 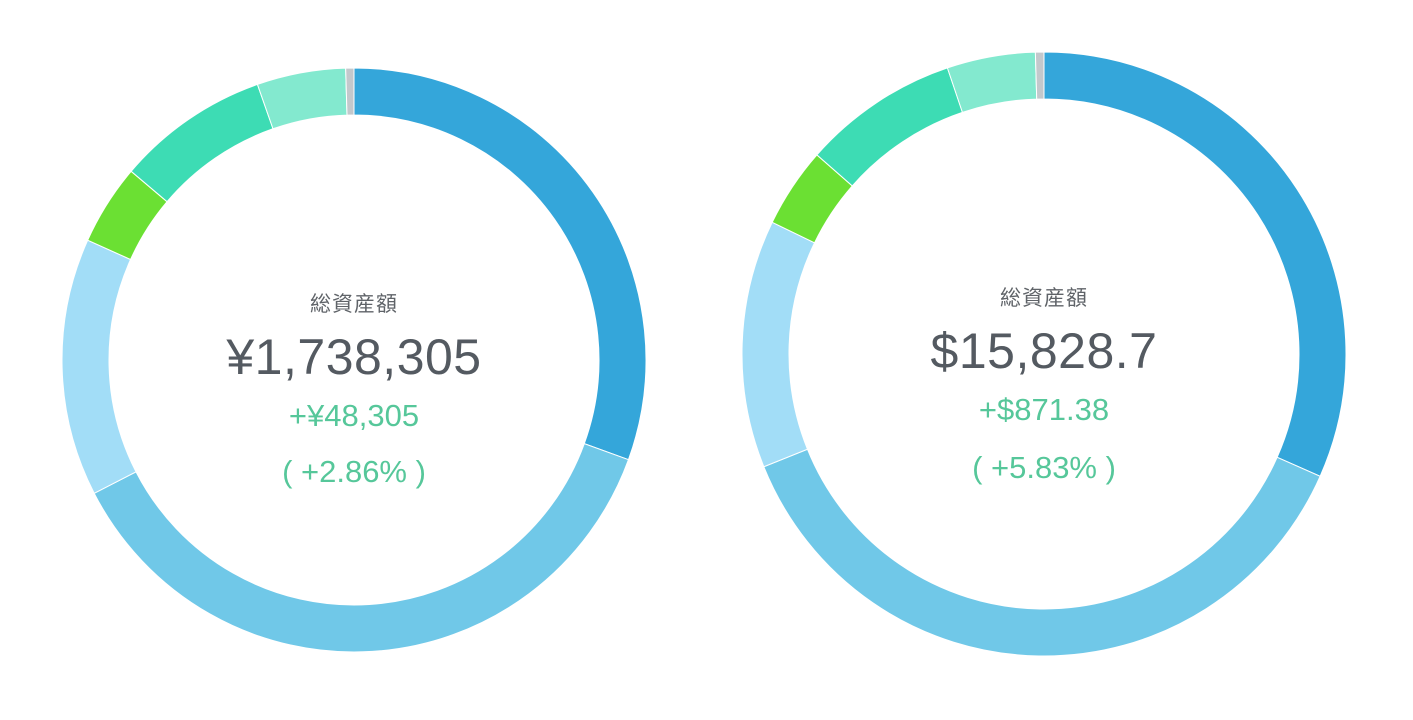 I want to click on change-percent: ( +2.86% ), so click(x=354, y=471).